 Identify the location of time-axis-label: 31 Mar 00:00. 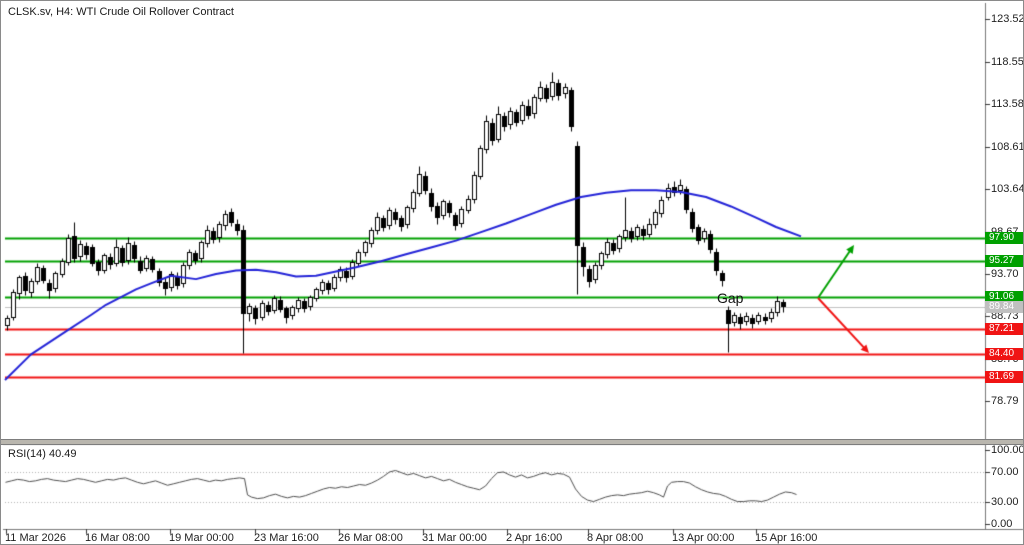
(454, 538).